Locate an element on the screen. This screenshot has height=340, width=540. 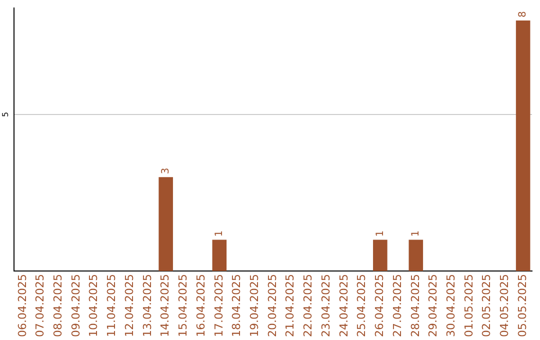
x-tick-label: 15.04.2025 is located at coordinates (183, 306).